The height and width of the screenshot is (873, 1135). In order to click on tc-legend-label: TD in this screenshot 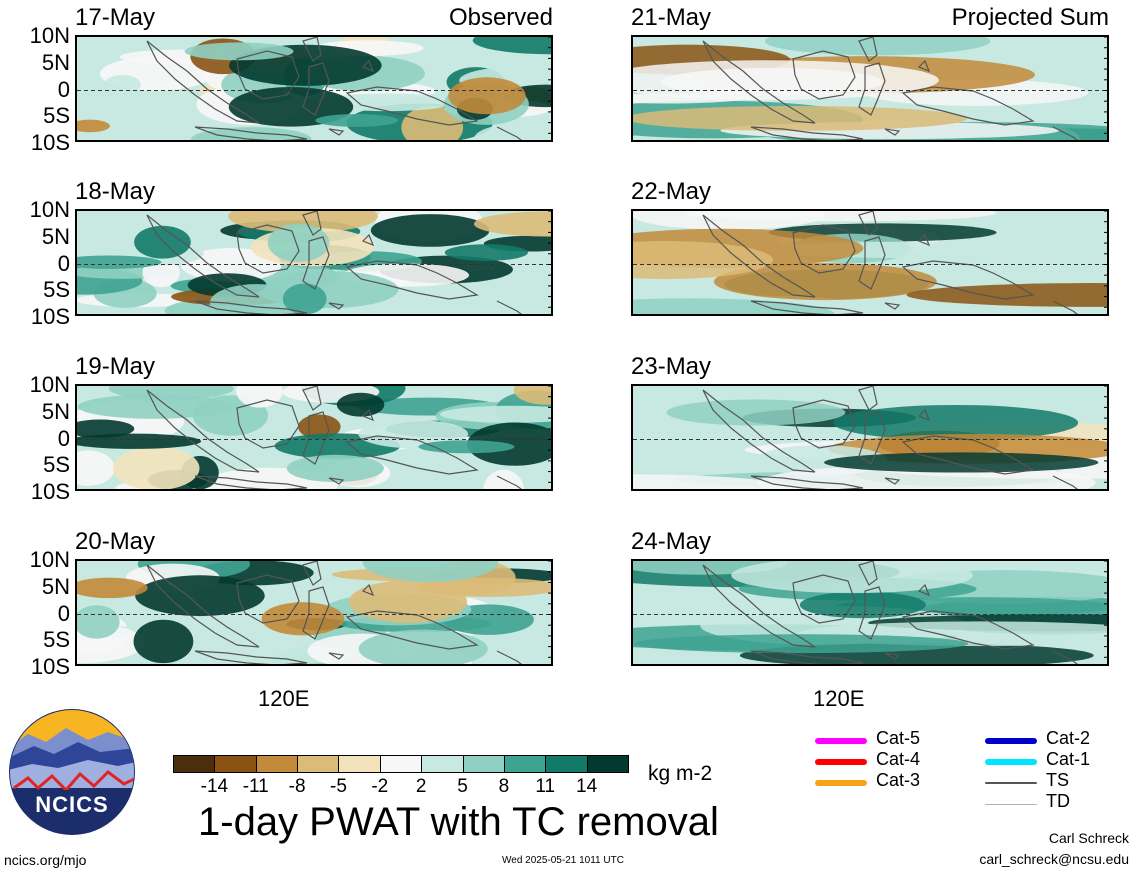, I will do `click(1058, 801)`.